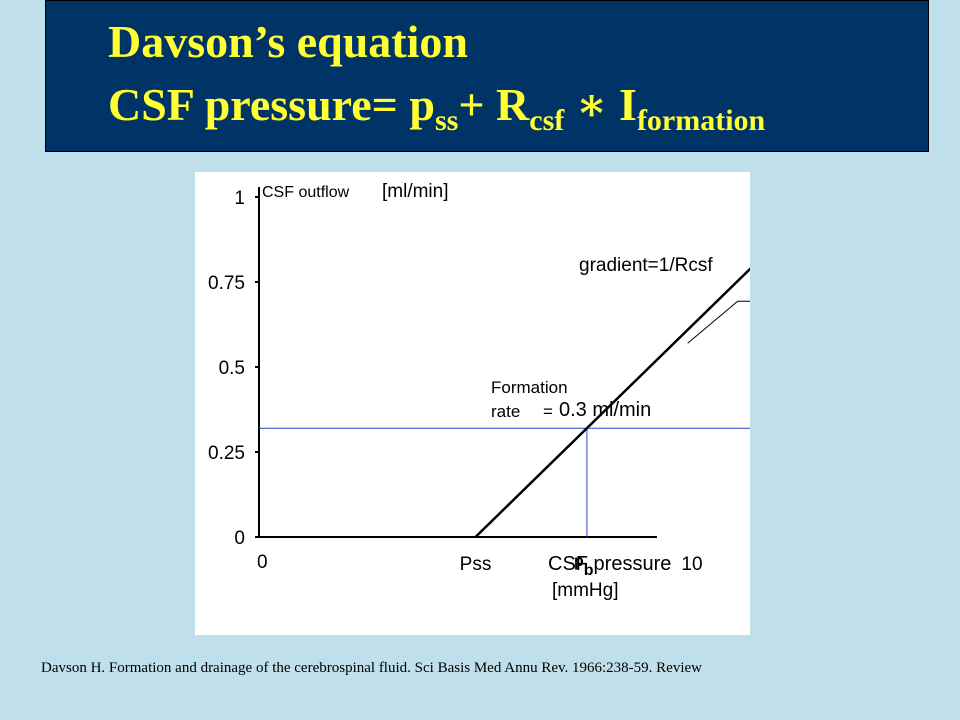 Image resolution: width=960 pixels, height=720 pixels. Describe the element at coordinates (718, 322) in the screenshot. I see `gradient-leader-line` at that location.